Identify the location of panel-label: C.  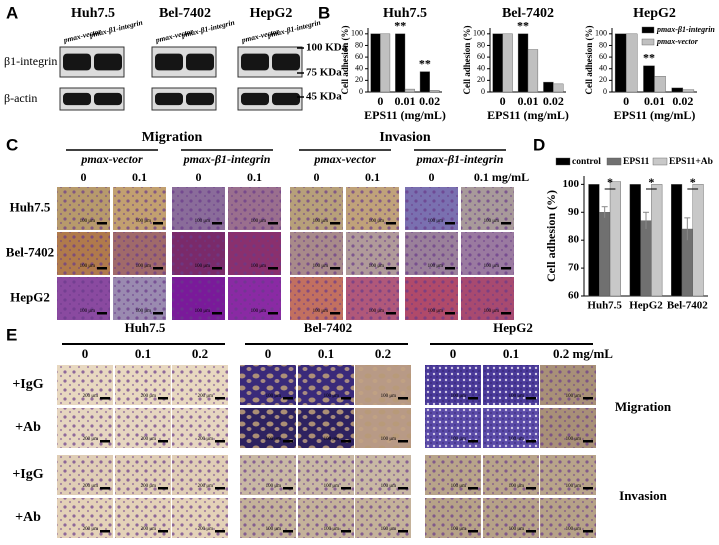
(12, 144).